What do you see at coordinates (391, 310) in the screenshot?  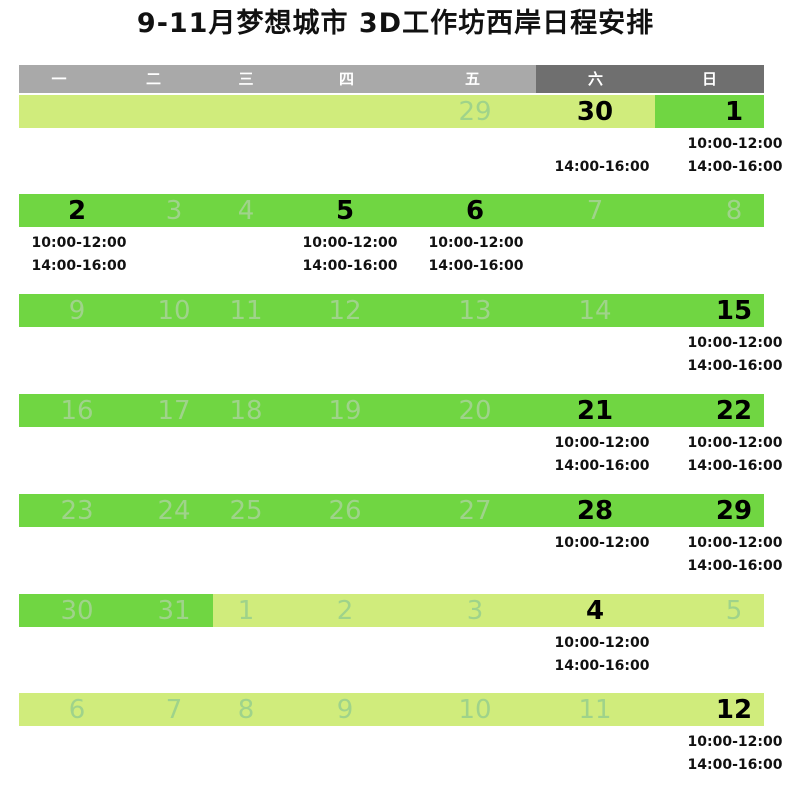 I see `week-row: 9 10 11 12 13 14 15` at bounding box center [391, 310].